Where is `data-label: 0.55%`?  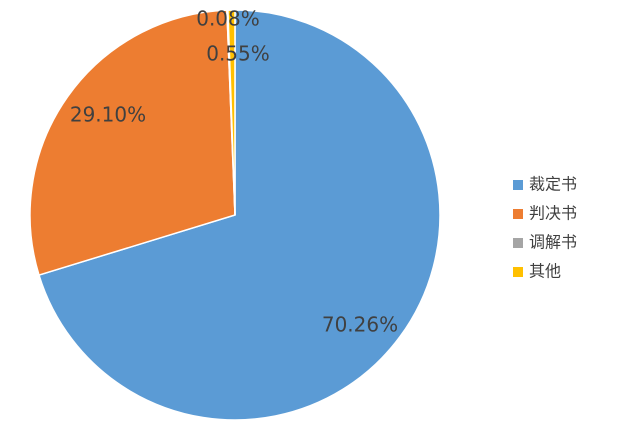 data-label: 0.55% is located at coordinates (238, 54).